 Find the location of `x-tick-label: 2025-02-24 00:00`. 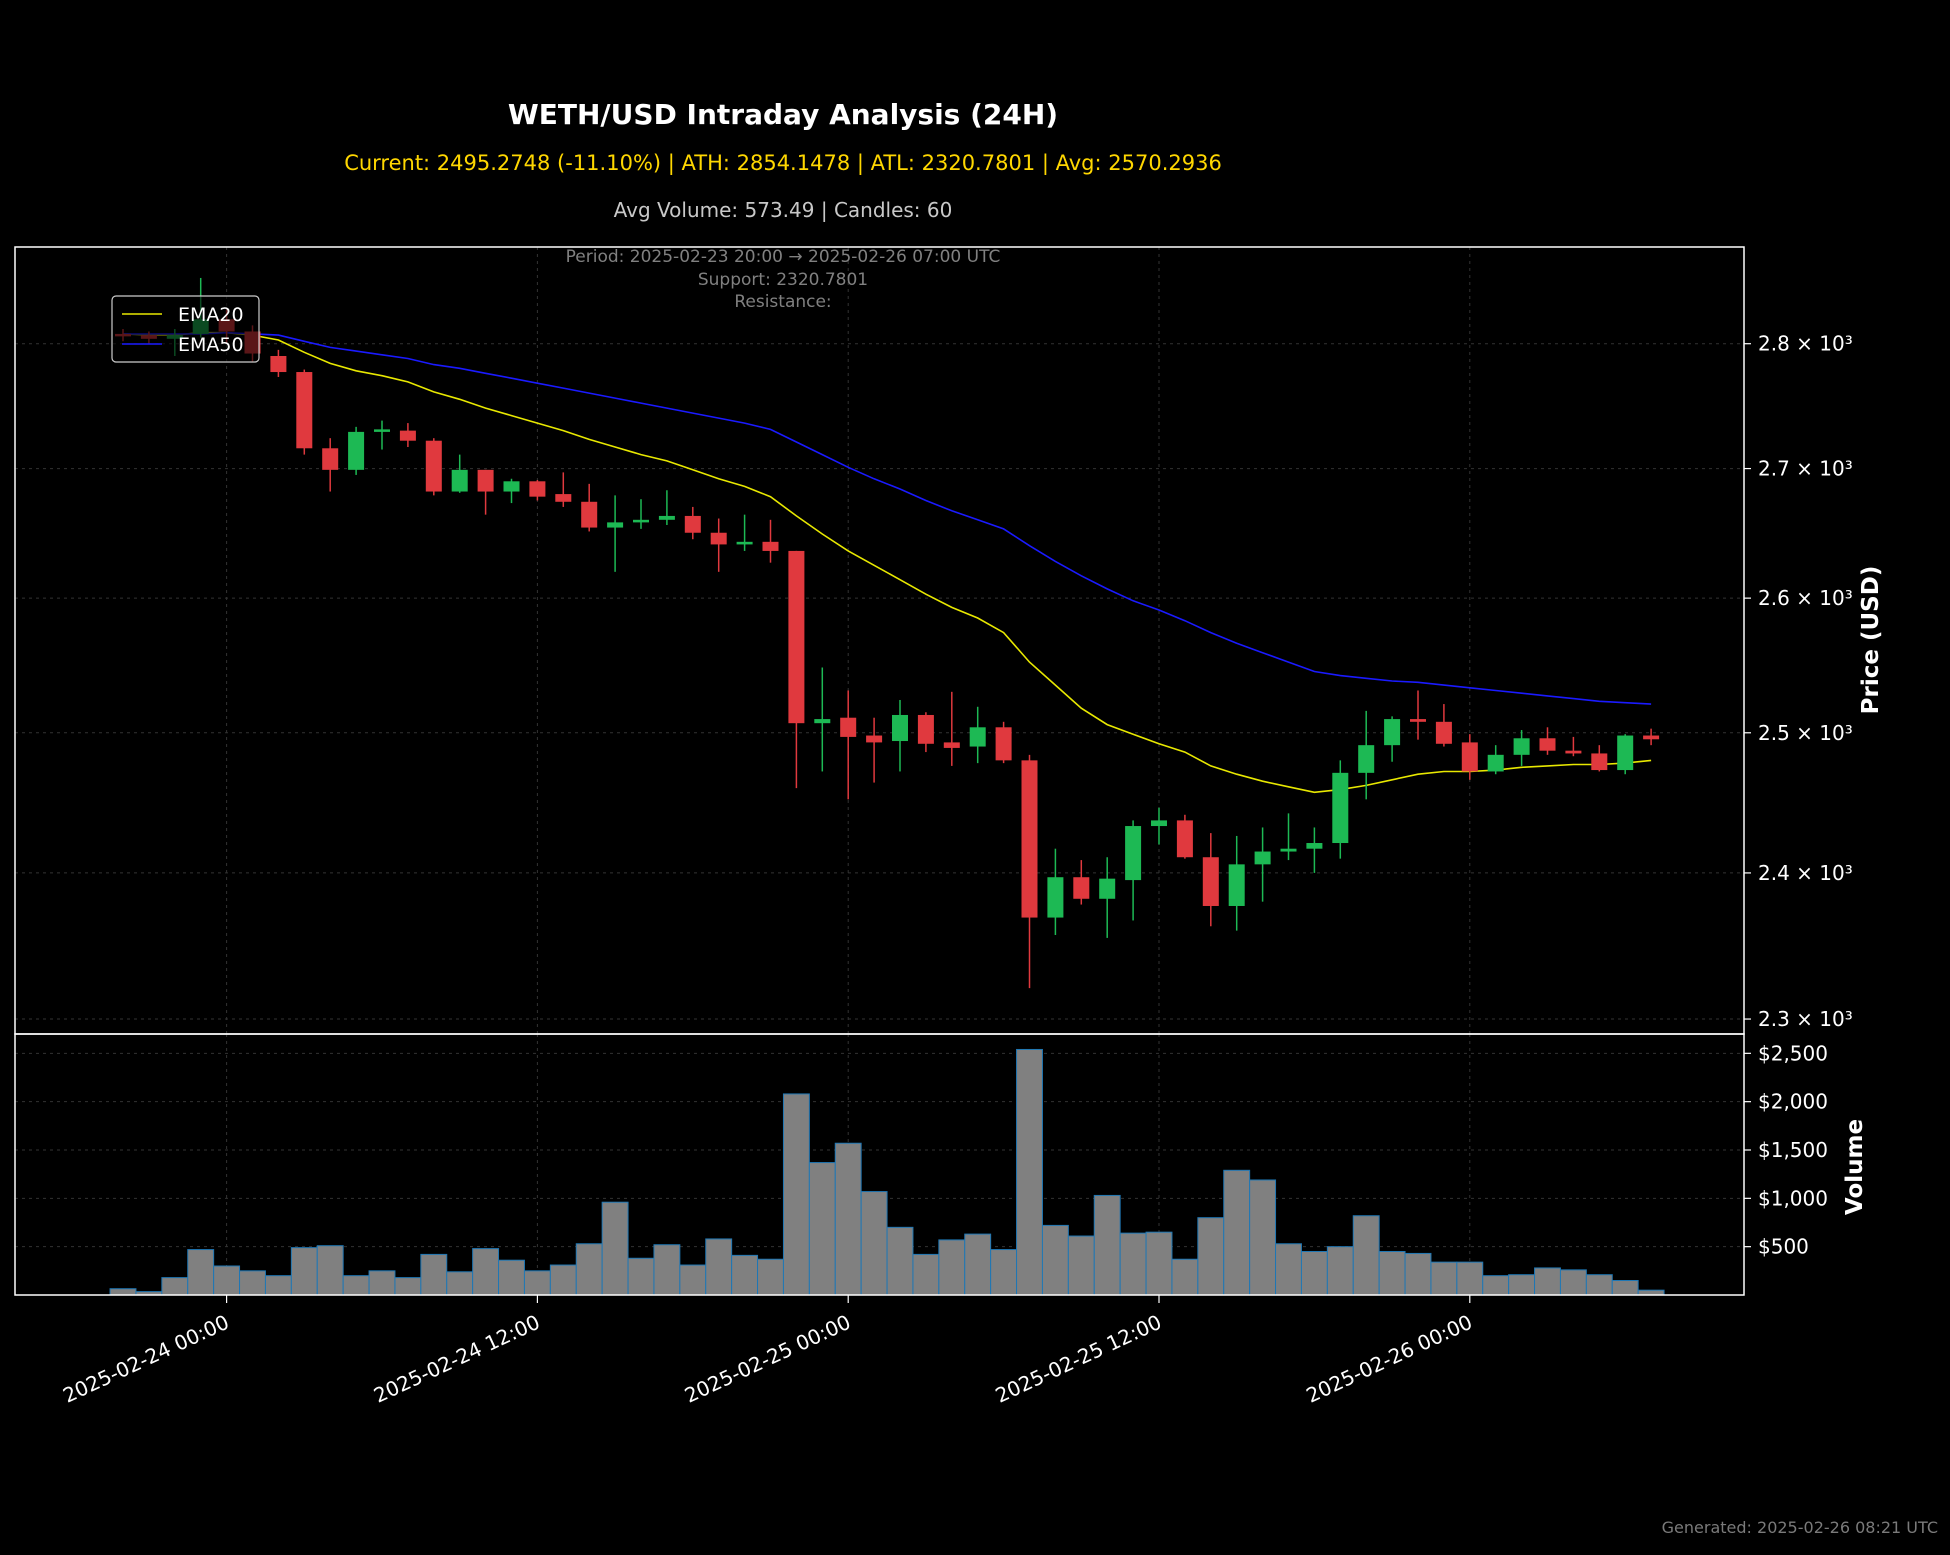

x-tick-label: 2025-02-24 00:00 is located at coordinates (145, 1359).